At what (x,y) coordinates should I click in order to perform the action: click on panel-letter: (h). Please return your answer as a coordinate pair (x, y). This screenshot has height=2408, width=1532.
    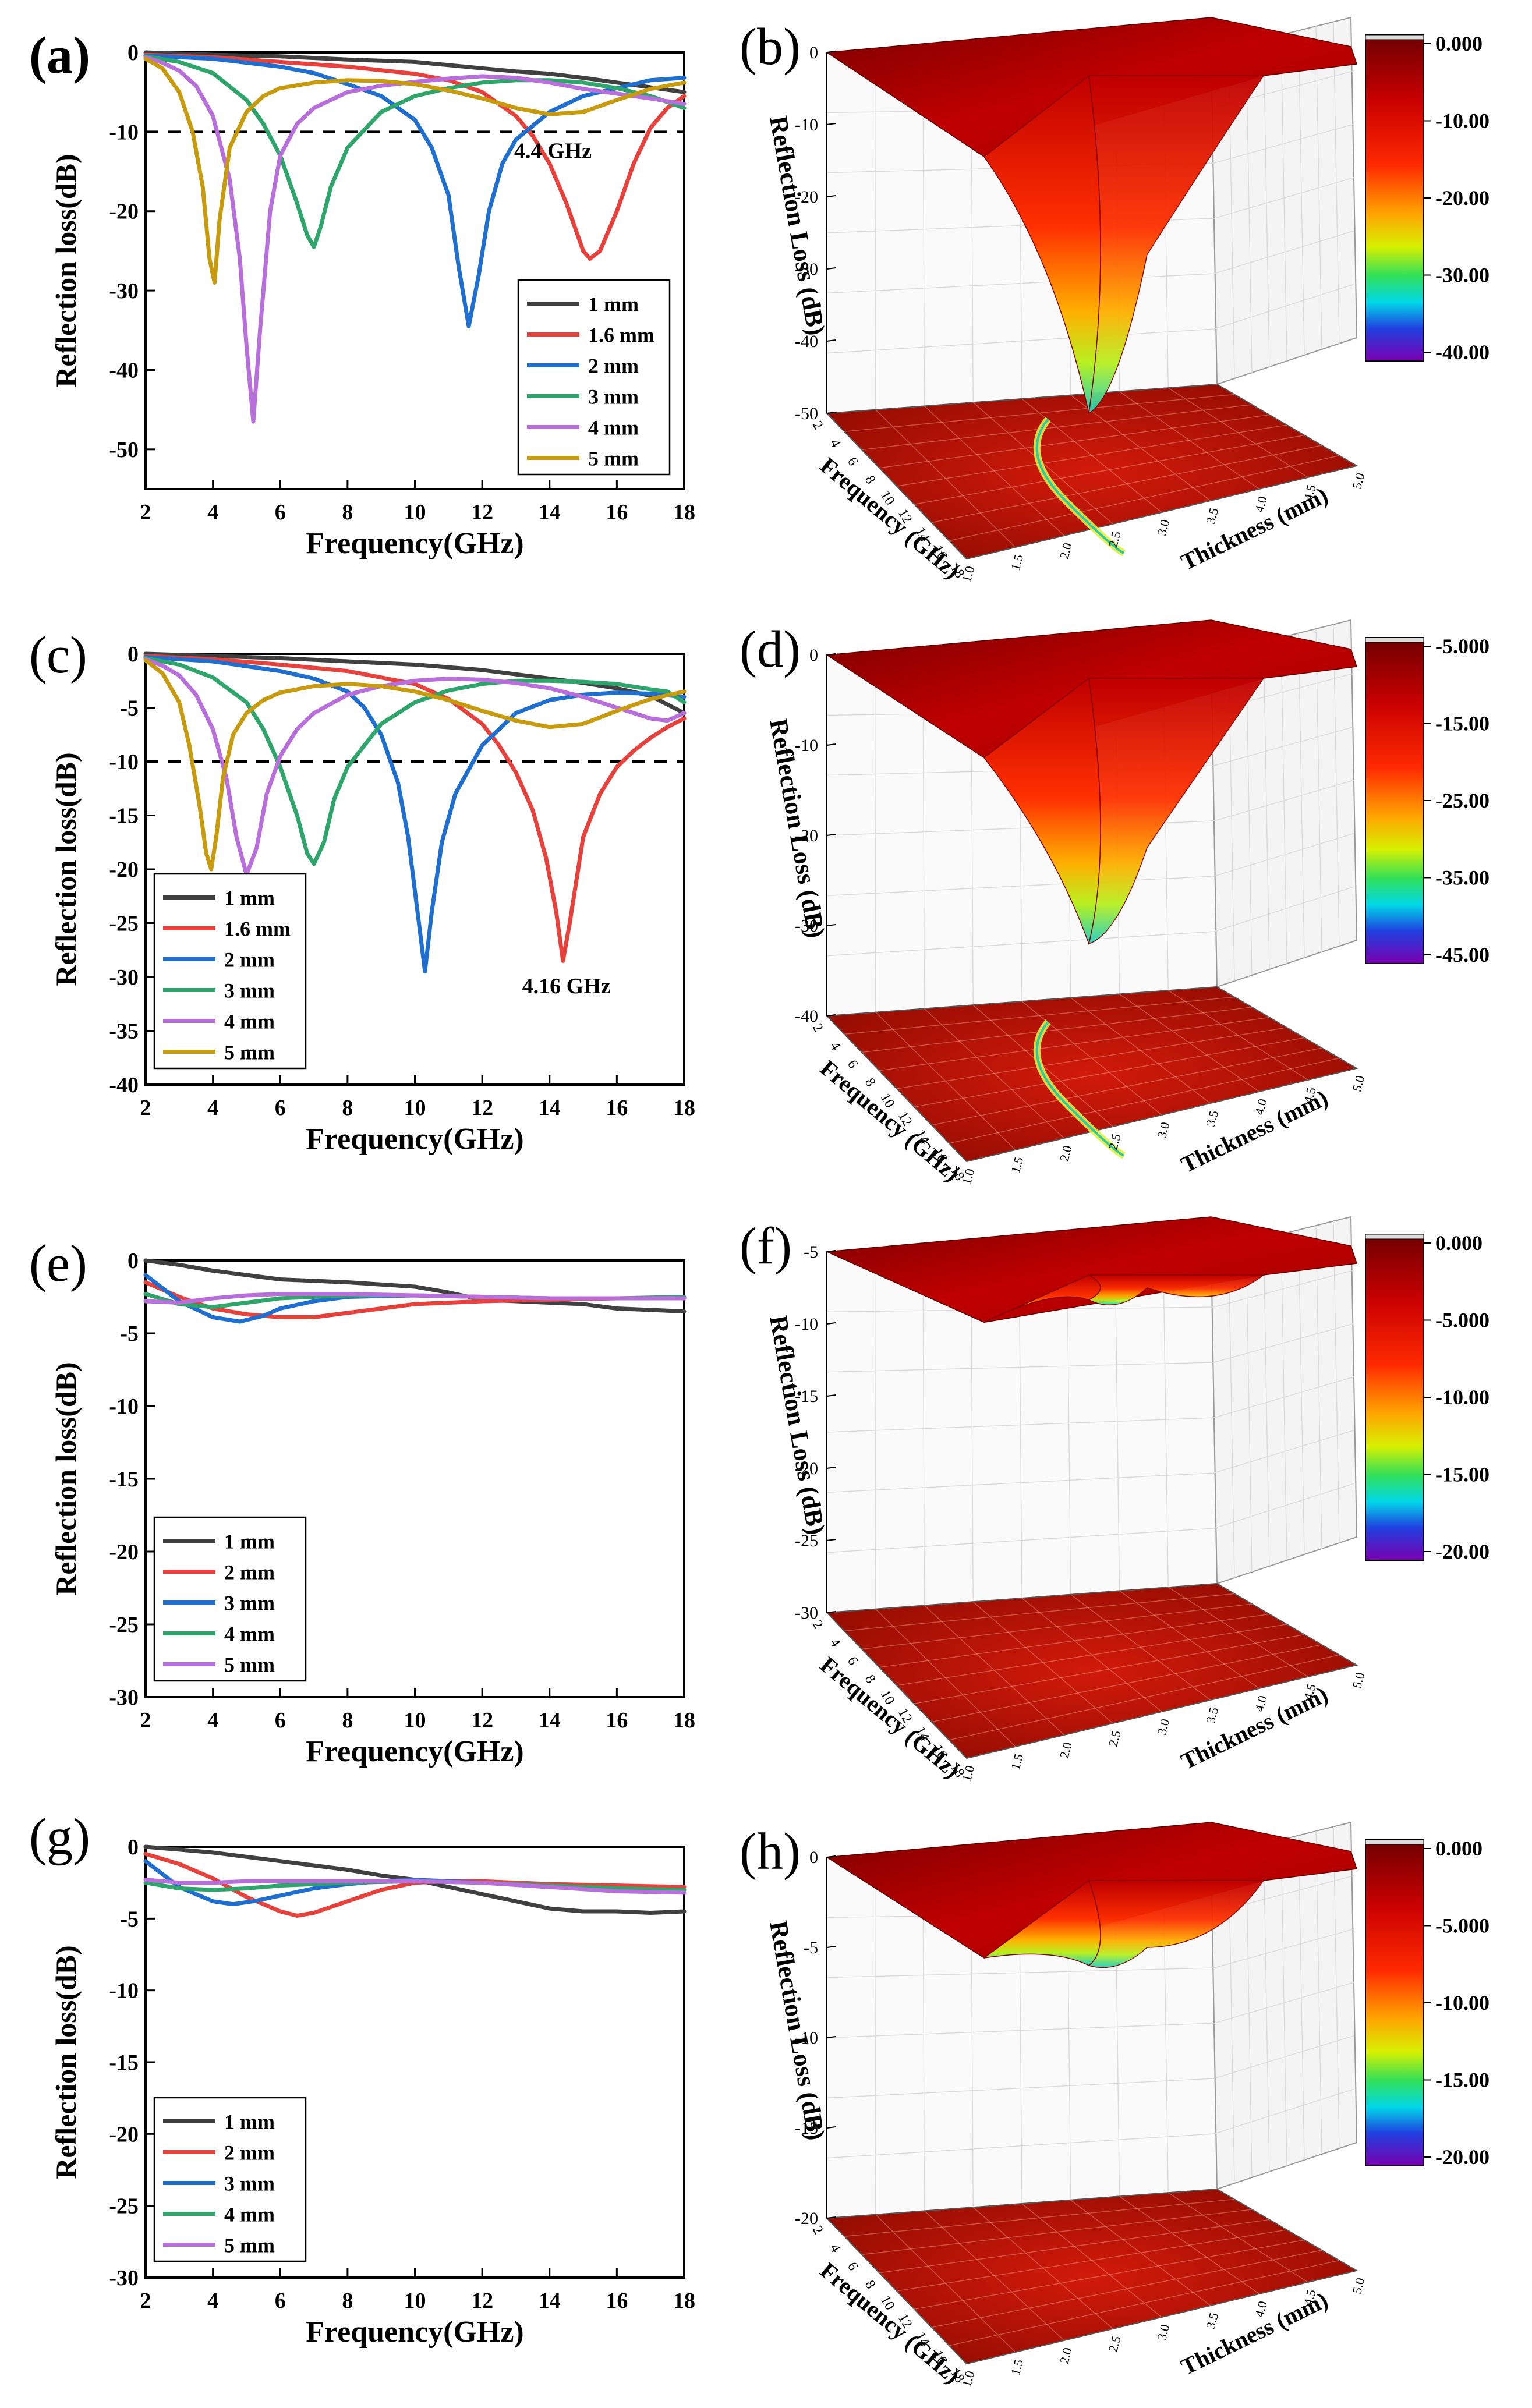
    Looking at the image, I should click on (770, 1852).